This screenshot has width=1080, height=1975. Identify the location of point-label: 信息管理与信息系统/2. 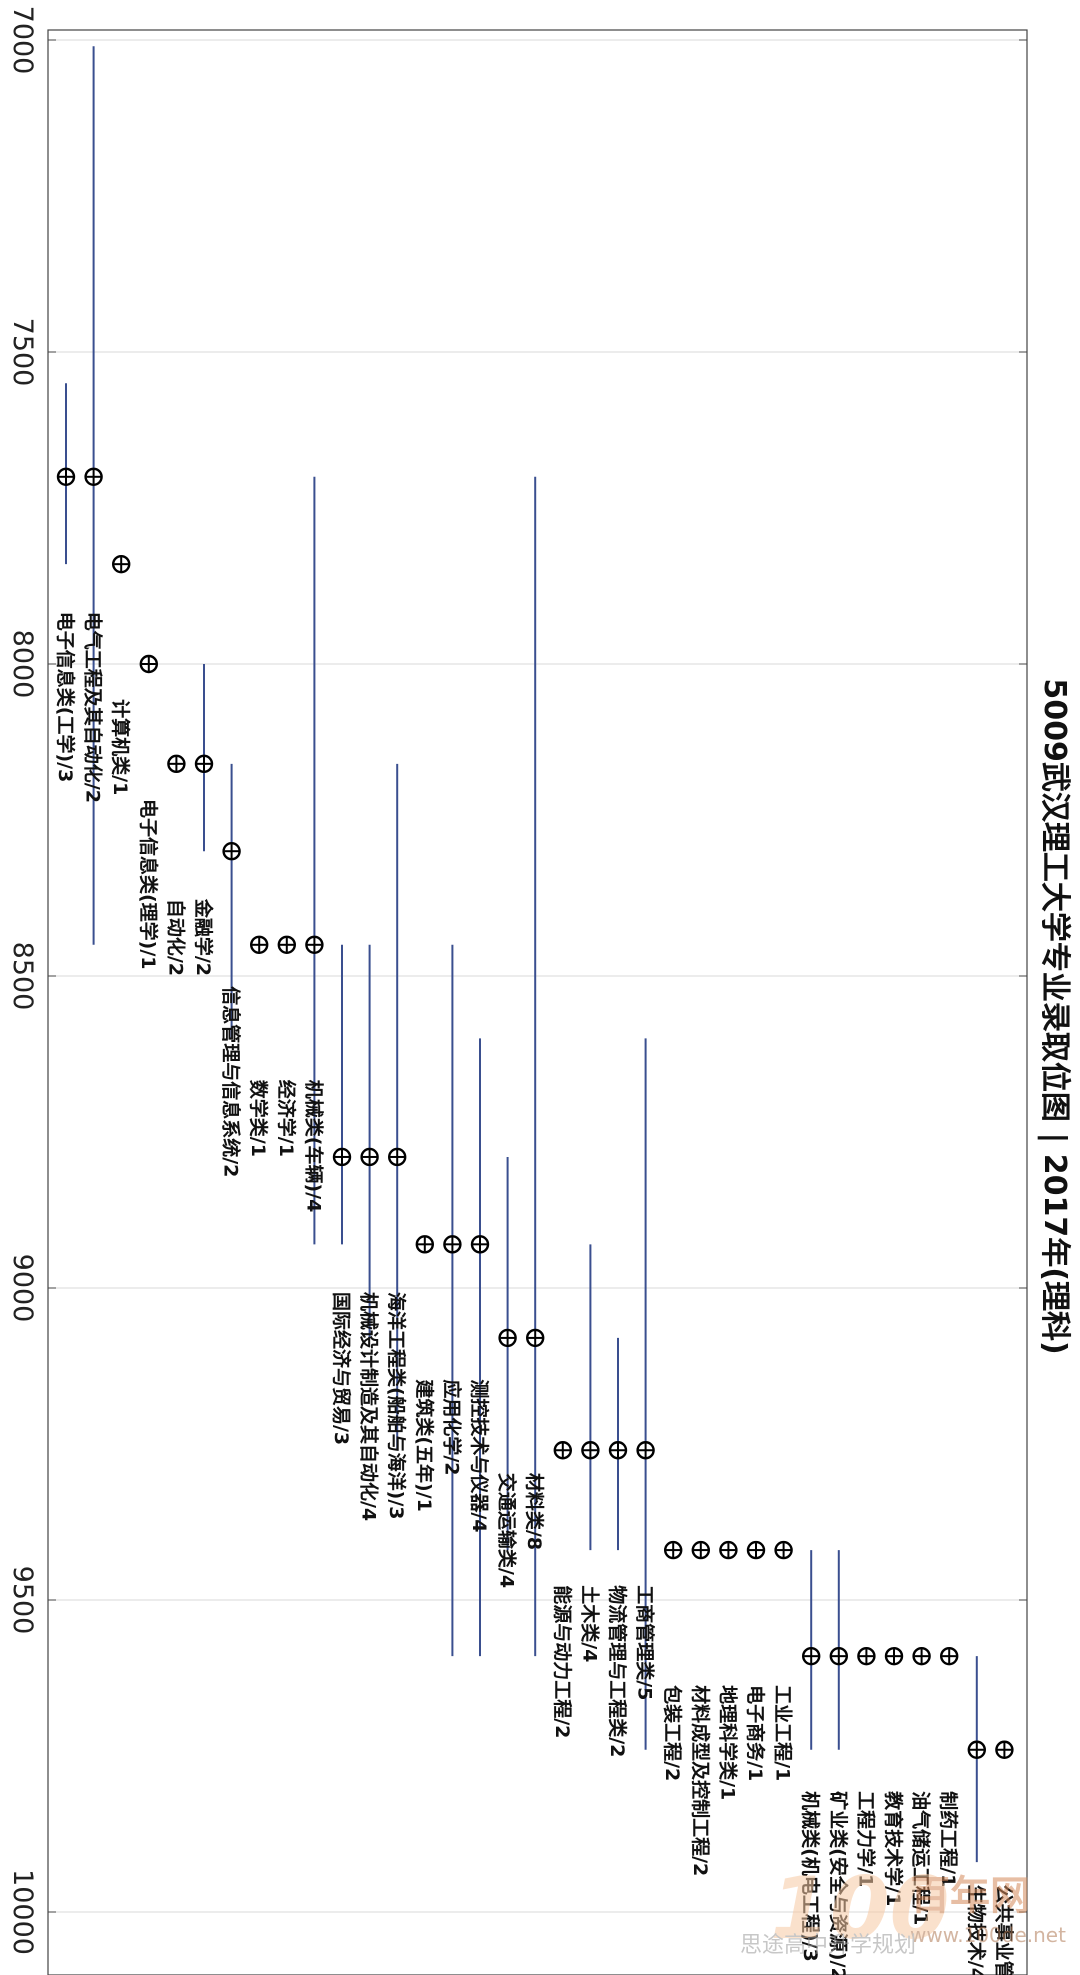
(231, 1081).